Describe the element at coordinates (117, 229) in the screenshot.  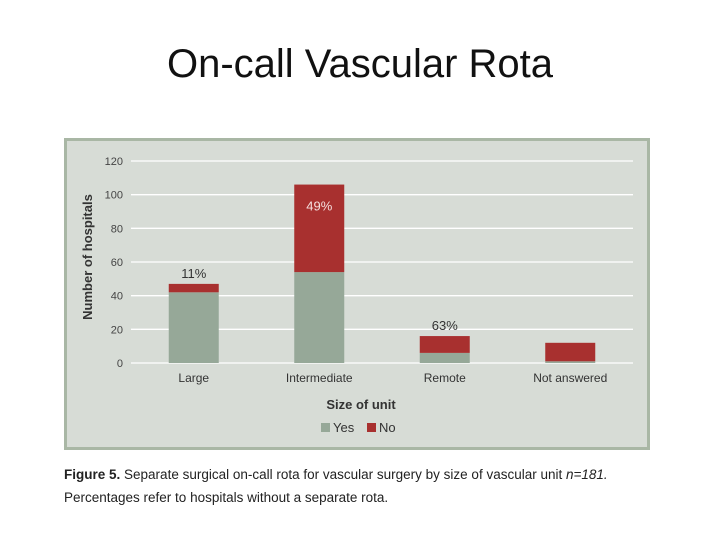
I see `y-tick-label: 80` at that location.